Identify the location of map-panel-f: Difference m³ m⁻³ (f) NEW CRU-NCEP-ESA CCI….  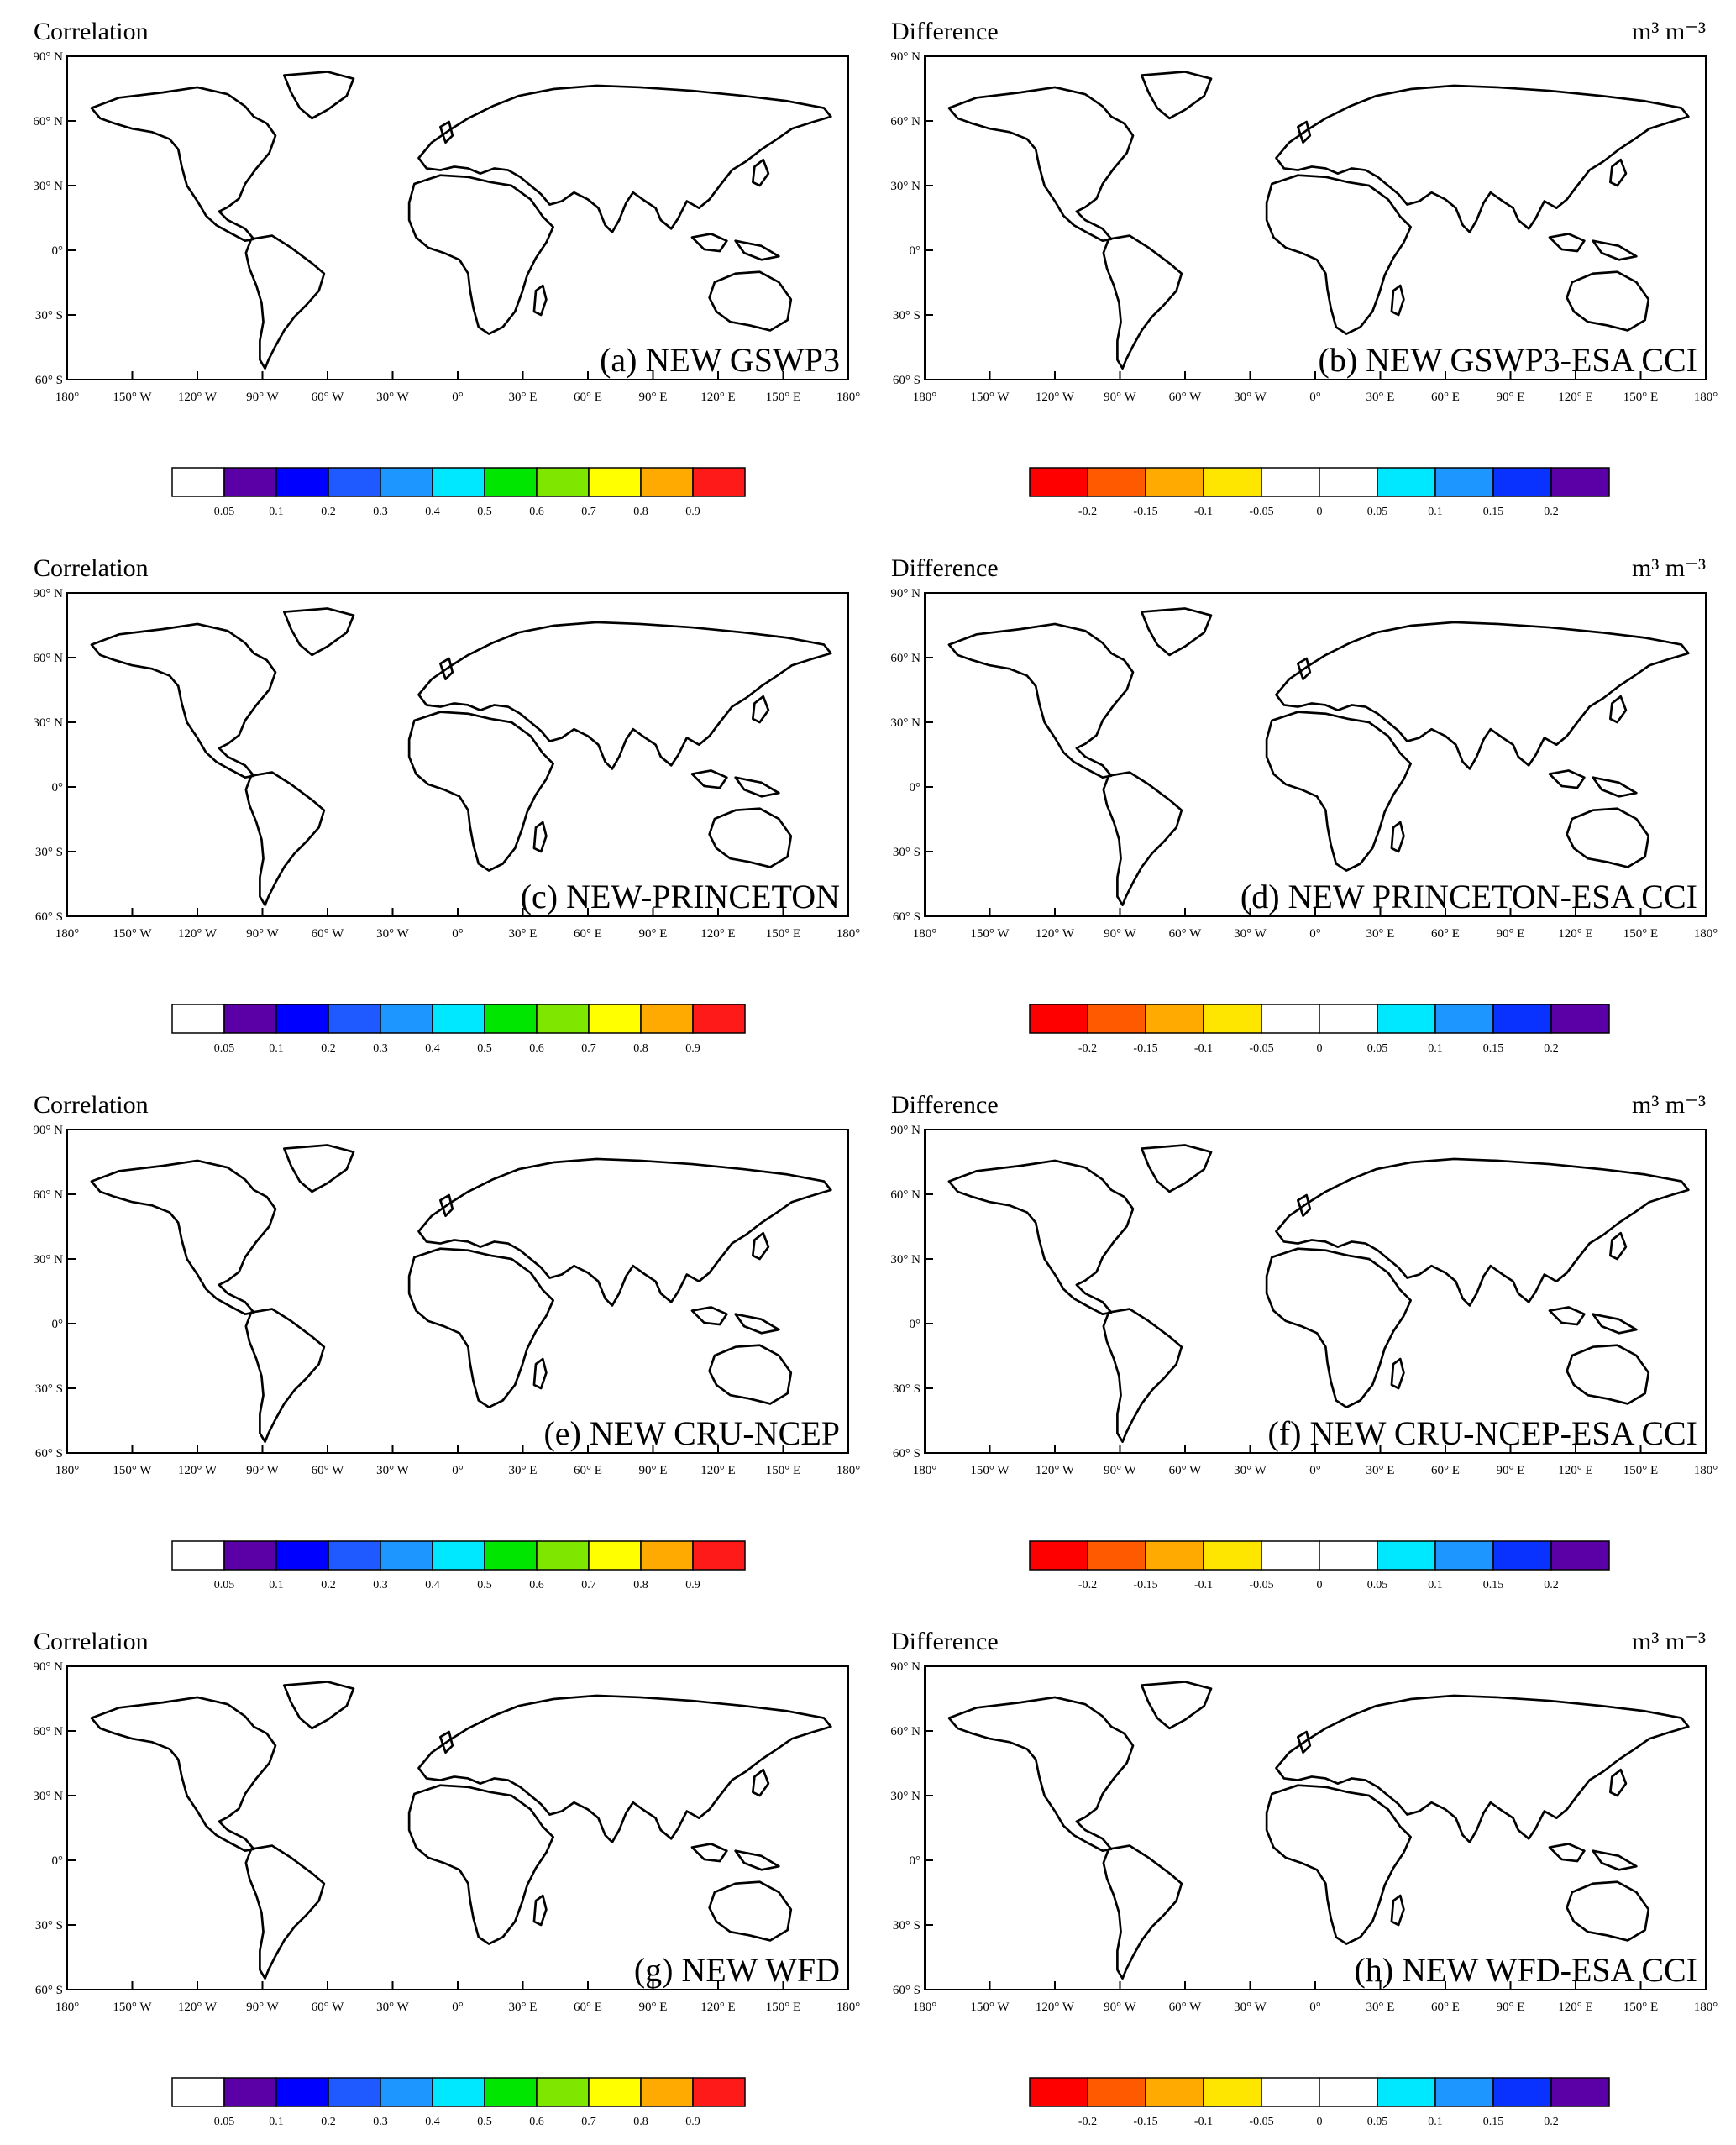
(1304, 1341).